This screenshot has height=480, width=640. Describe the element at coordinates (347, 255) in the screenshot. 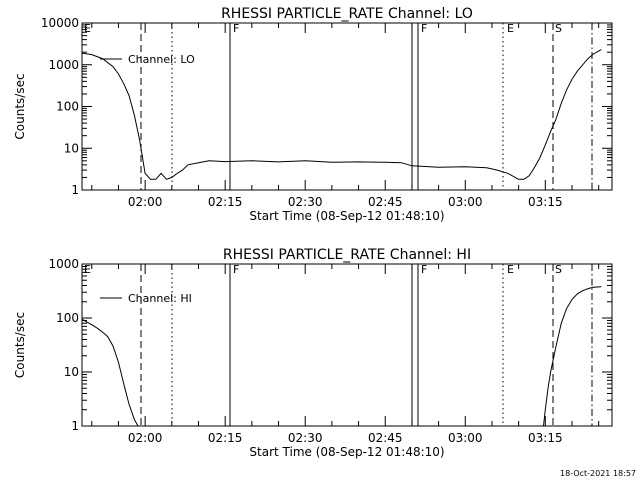

I see `chart-title: RHESSI PARTICLE_RATE Channel: HI` at that location.